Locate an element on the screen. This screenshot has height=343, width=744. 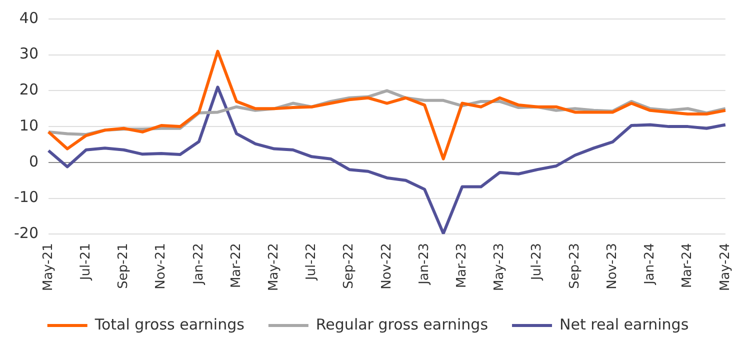
legend-label: Regular gross earnings is located at coordinates (402, 324).